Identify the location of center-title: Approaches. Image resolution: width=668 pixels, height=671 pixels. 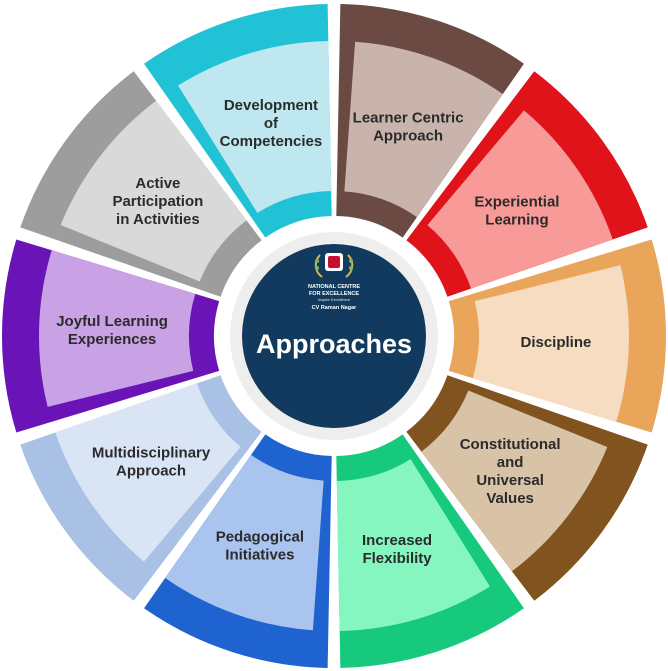
(334, 344).